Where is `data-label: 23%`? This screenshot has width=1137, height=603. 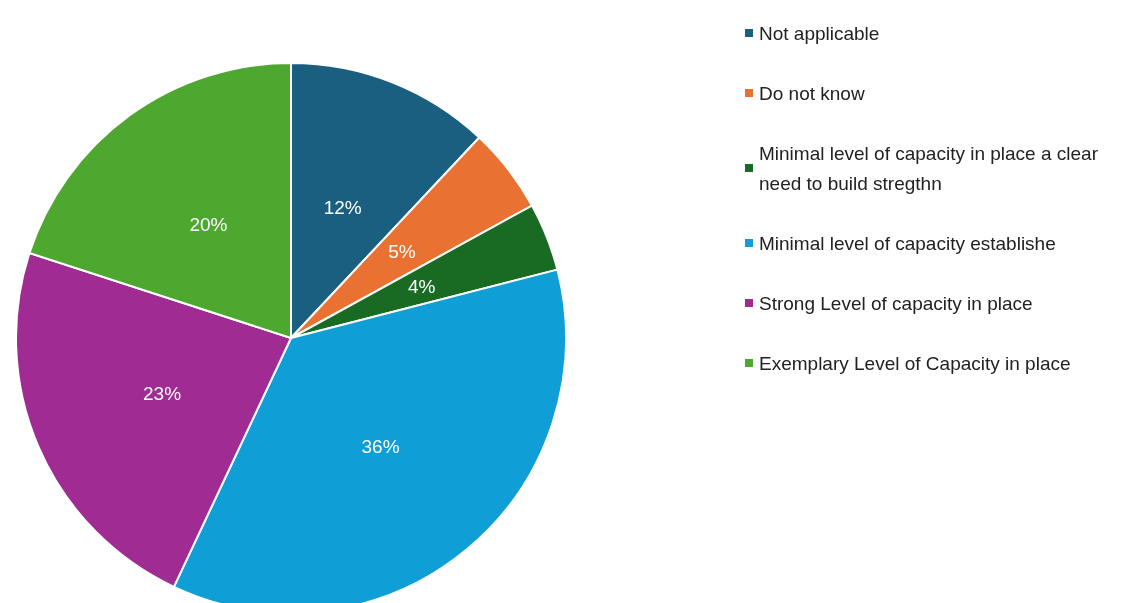
data-label: 23% is located at coordinates (162, 394).